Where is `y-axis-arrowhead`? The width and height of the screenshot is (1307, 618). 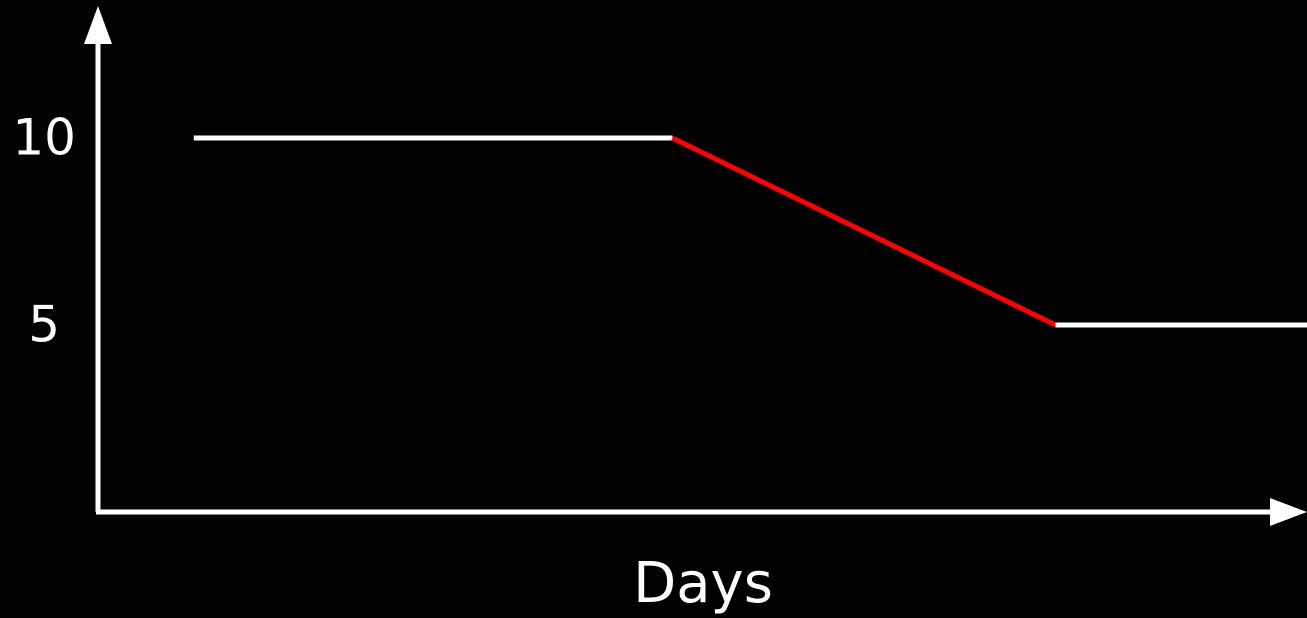 y-axis-arrowhead is located at coordinates (98, 25).